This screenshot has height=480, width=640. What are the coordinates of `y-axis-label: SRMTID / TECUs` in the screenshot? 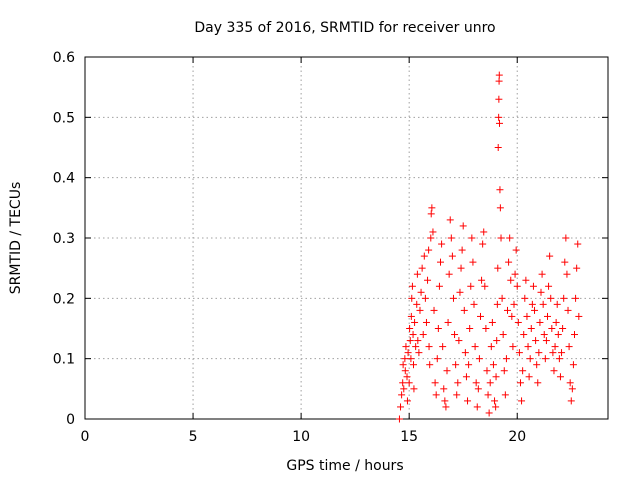 It's located at (16, 238).